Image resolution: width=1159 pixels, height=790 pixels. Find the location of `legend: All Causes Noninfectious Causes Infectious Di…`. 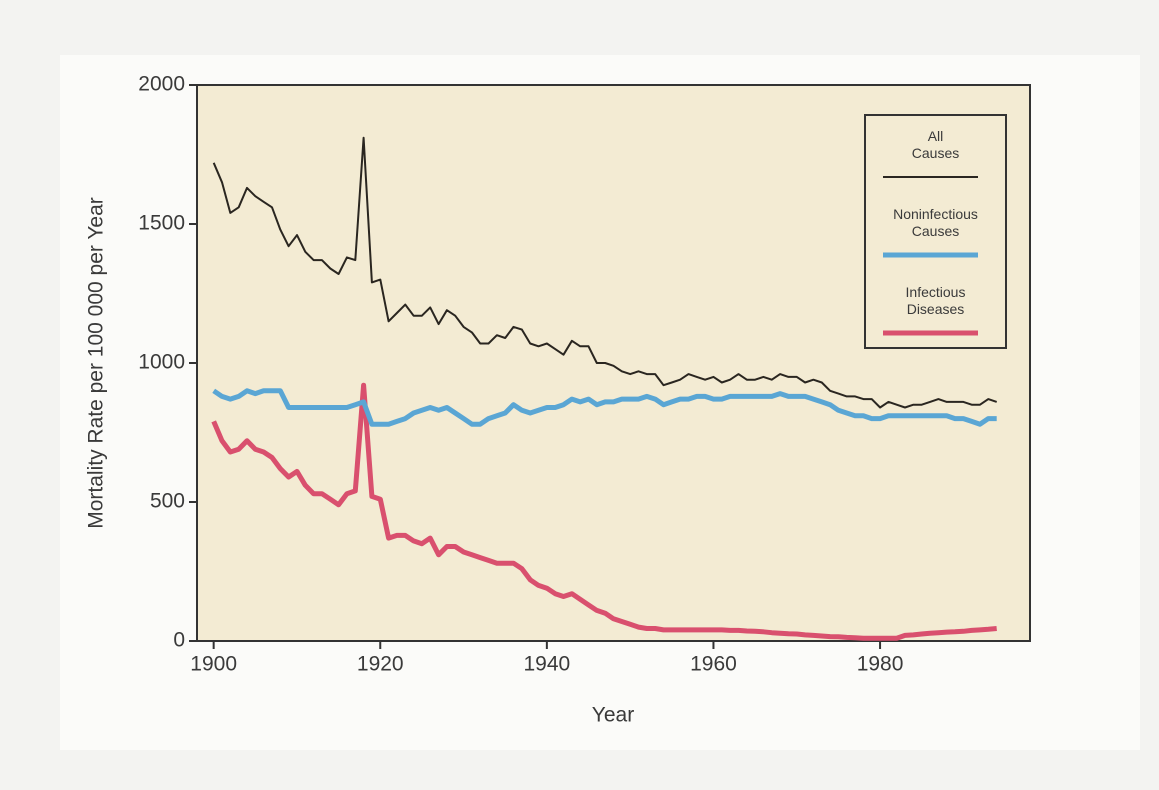

legend: All Causes Noninfectious Causes Infectious Di… is located at coordinates (935, 231).